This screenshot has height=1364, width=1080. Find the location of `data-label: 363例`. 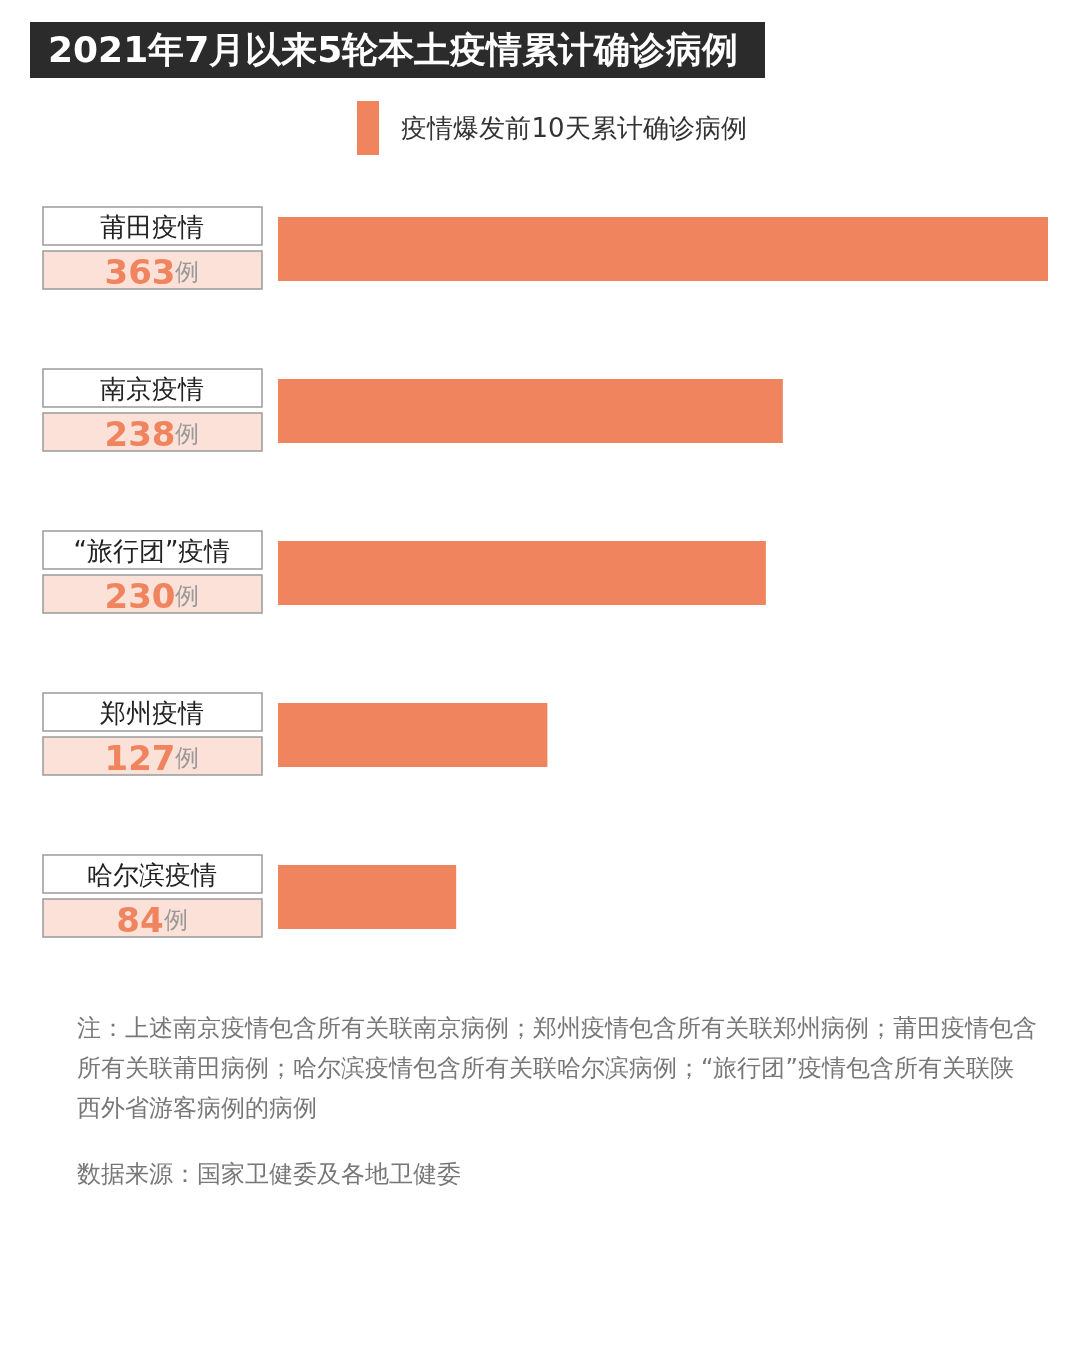

data-label: 363例 is located at coordinates (152, 272).